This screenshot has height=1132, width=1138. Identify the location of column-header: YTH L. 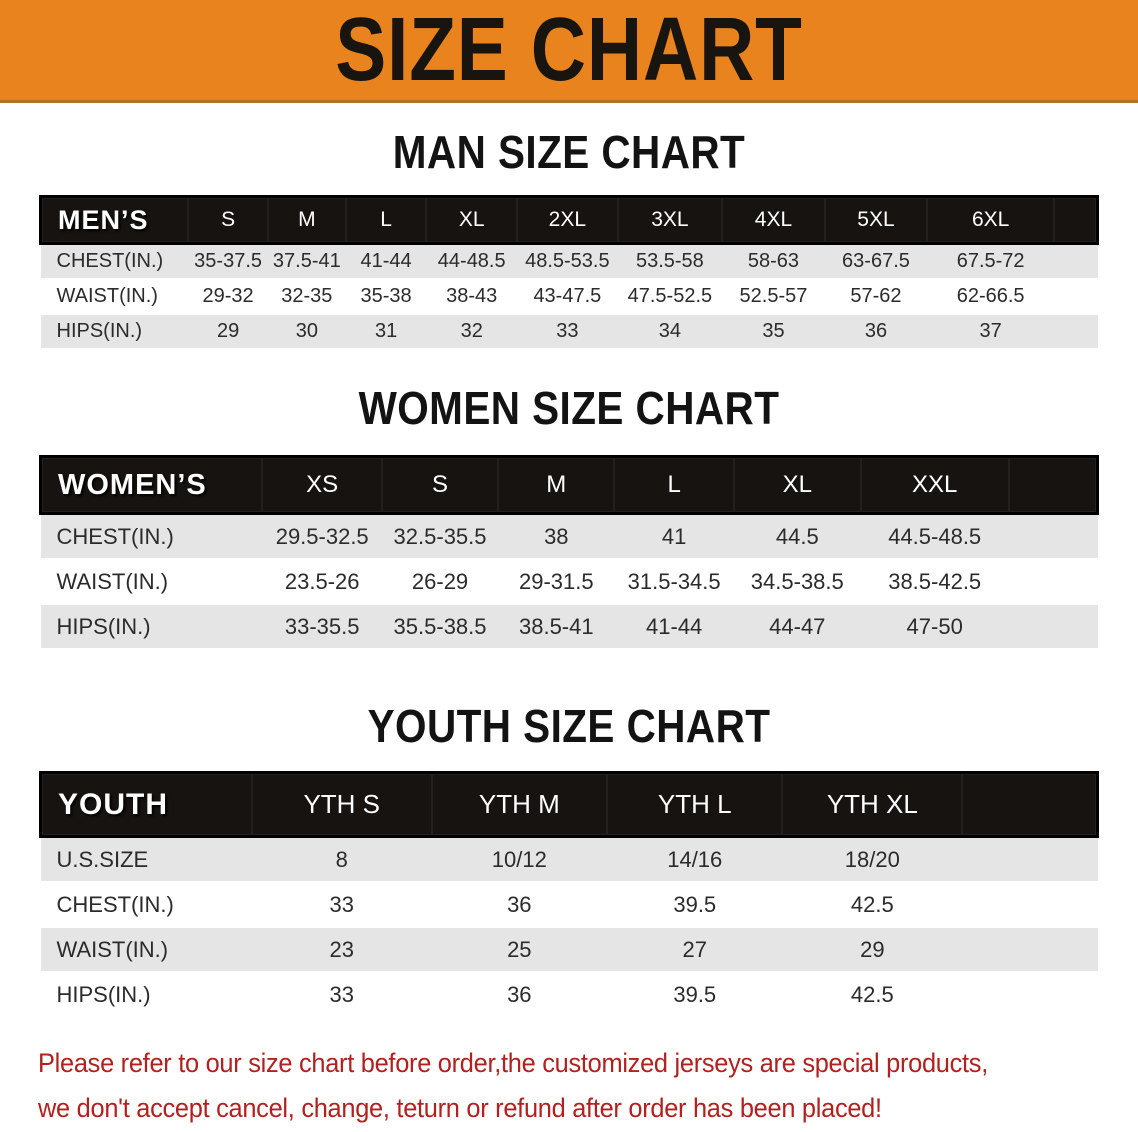
(695, 804).